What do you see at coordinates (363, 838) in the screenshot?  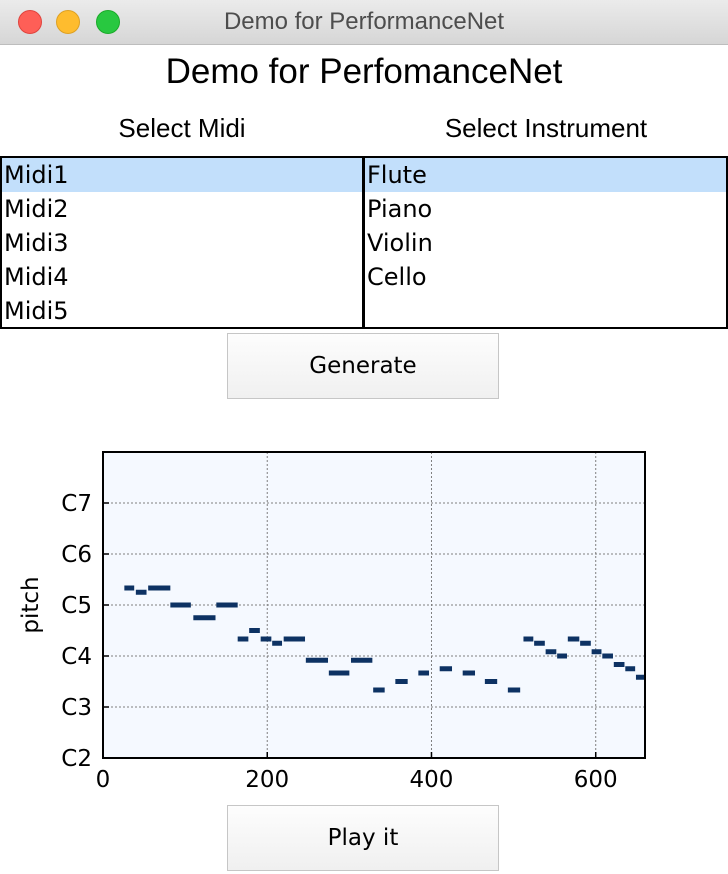 I see `play-button: Play it` at bounding box center [363, 838].